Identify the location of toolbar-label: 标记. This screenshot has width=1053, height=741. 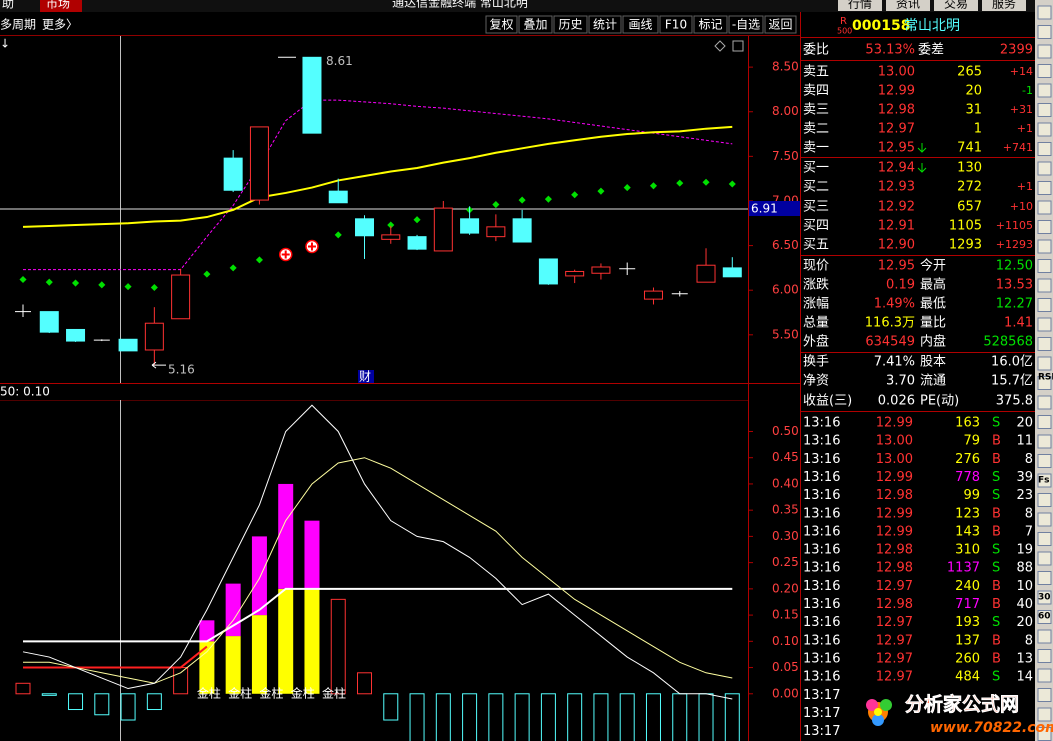
(710, 25).